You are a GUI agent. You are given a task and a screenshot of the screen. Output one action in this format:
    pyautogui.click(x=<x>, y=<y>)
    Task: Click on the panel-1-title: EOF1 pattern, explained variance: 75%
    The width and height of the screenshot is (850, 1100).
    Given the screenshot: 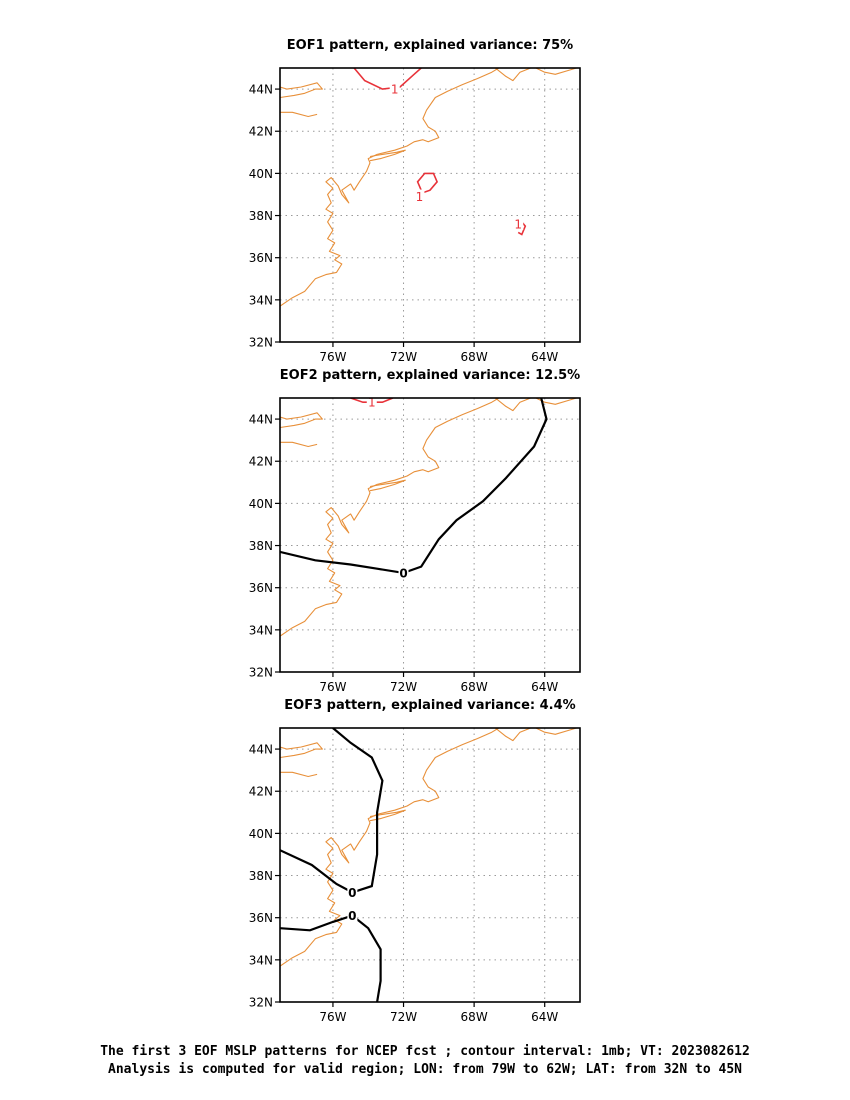 What is the action you would take?
    pyautogui.click(x=430, y=45)
    